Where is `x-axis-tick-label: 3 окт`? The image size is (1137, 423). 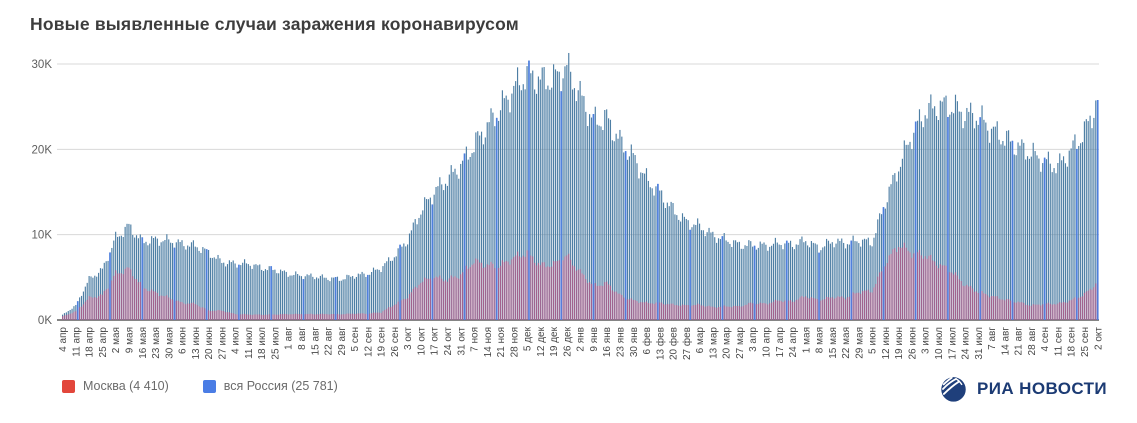 x-axis-tick-label: 3 окт is located at coordinates (408, 338).